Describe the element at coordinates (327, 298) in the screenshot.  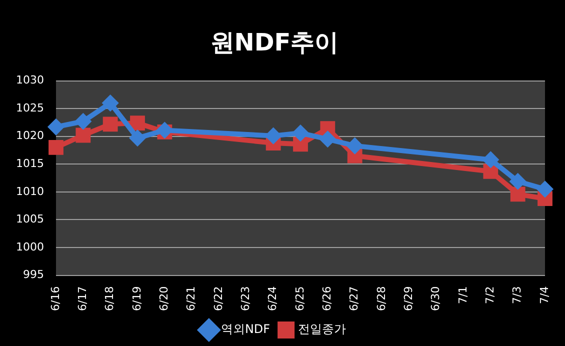
I see `x-tick-label: 6/26` at that location.